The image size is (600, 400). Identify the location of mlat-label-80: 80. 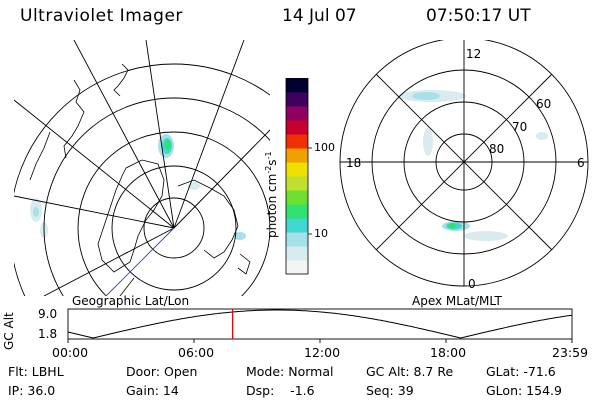
(497, 149).